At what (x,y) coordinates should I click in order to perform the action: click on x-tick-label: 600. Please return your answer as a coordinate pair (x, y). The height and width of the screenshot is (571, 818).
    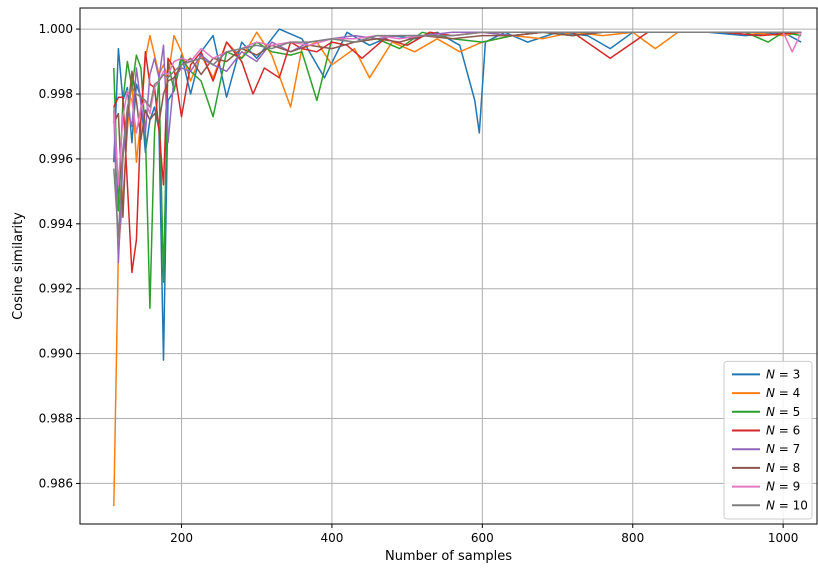
    Looking at the image, I should click on (482, 538).